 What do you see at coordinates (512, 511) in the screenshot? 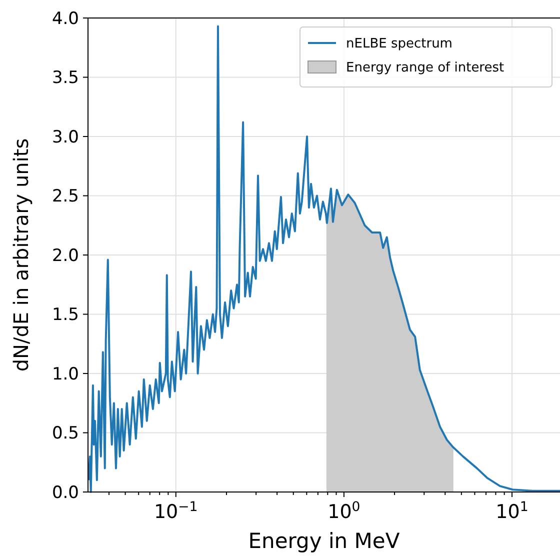
I see `x-tick-label: 10$^{1}$` at bounding box center [512, 511].